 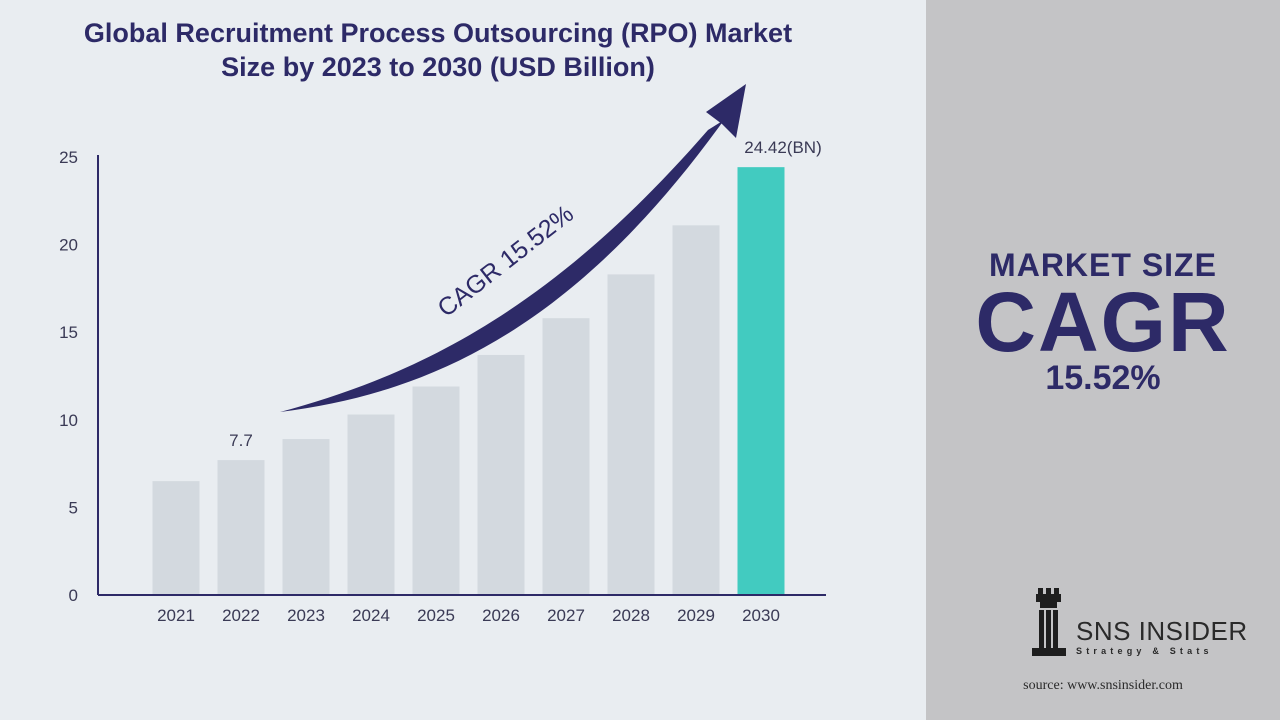 I want to click on y-tick-label: 5, so click(x=73, y=507).